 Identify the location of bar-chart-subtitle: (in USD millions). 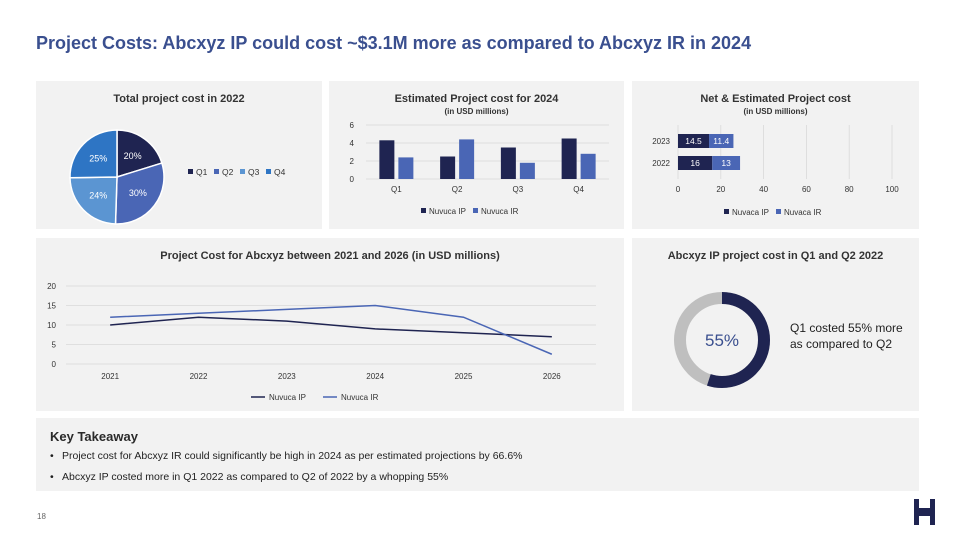
(476, 111).